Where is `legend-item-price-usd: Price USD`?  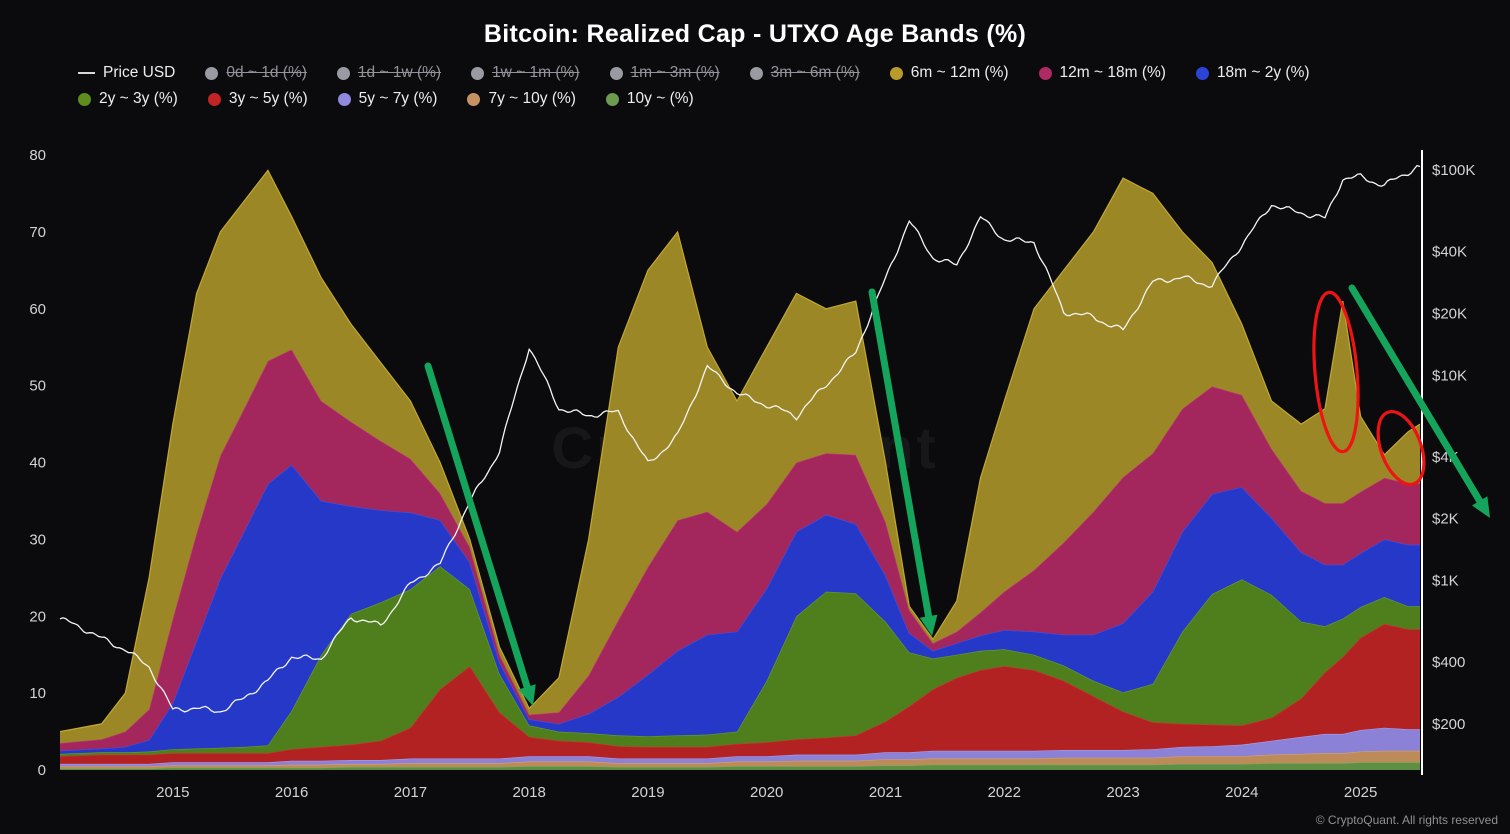 legend-item-price-usd: Price USD is located at coordinates (126, 73).